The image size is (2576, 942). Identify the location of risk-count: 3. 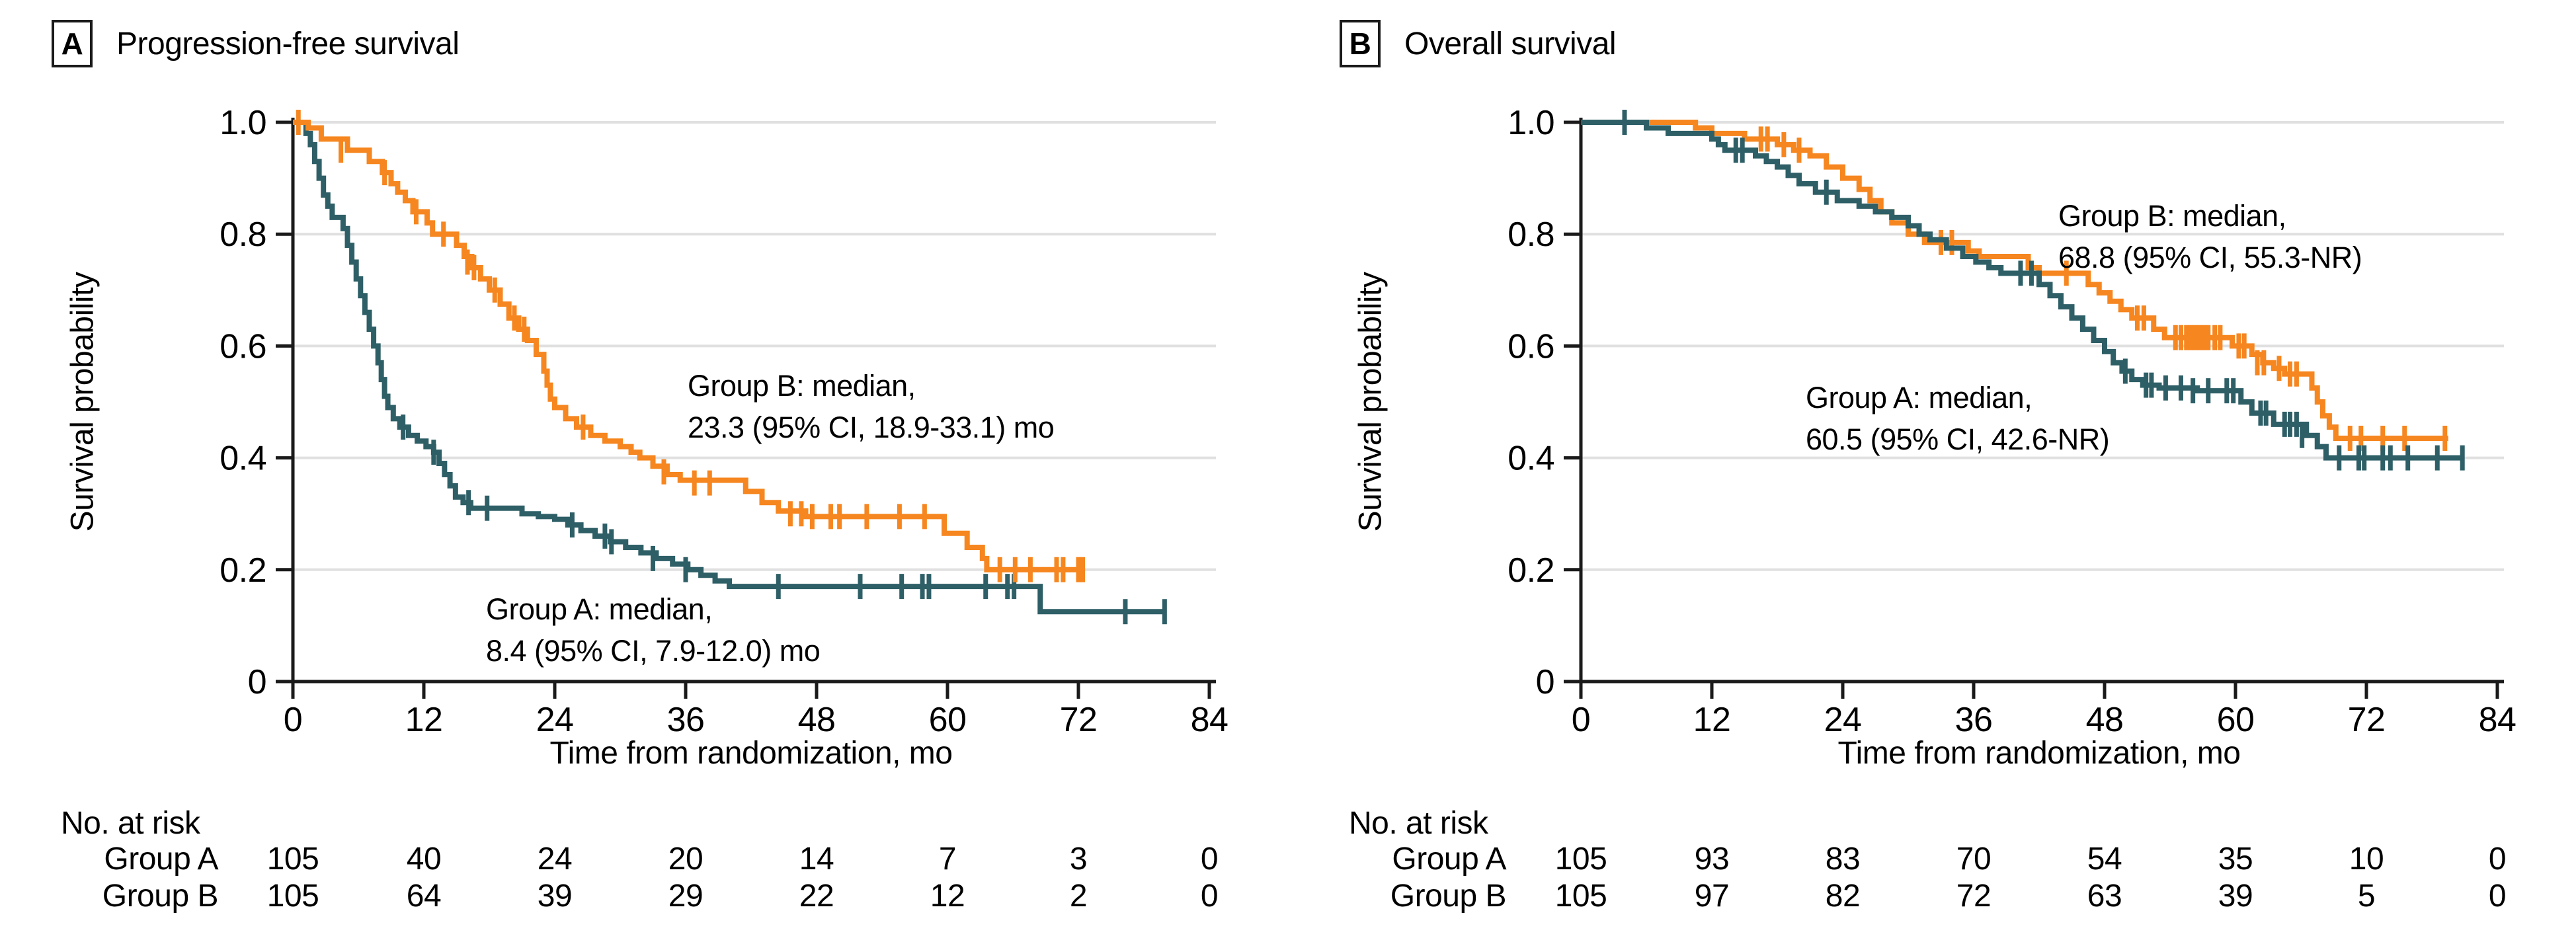
(1079, 859).